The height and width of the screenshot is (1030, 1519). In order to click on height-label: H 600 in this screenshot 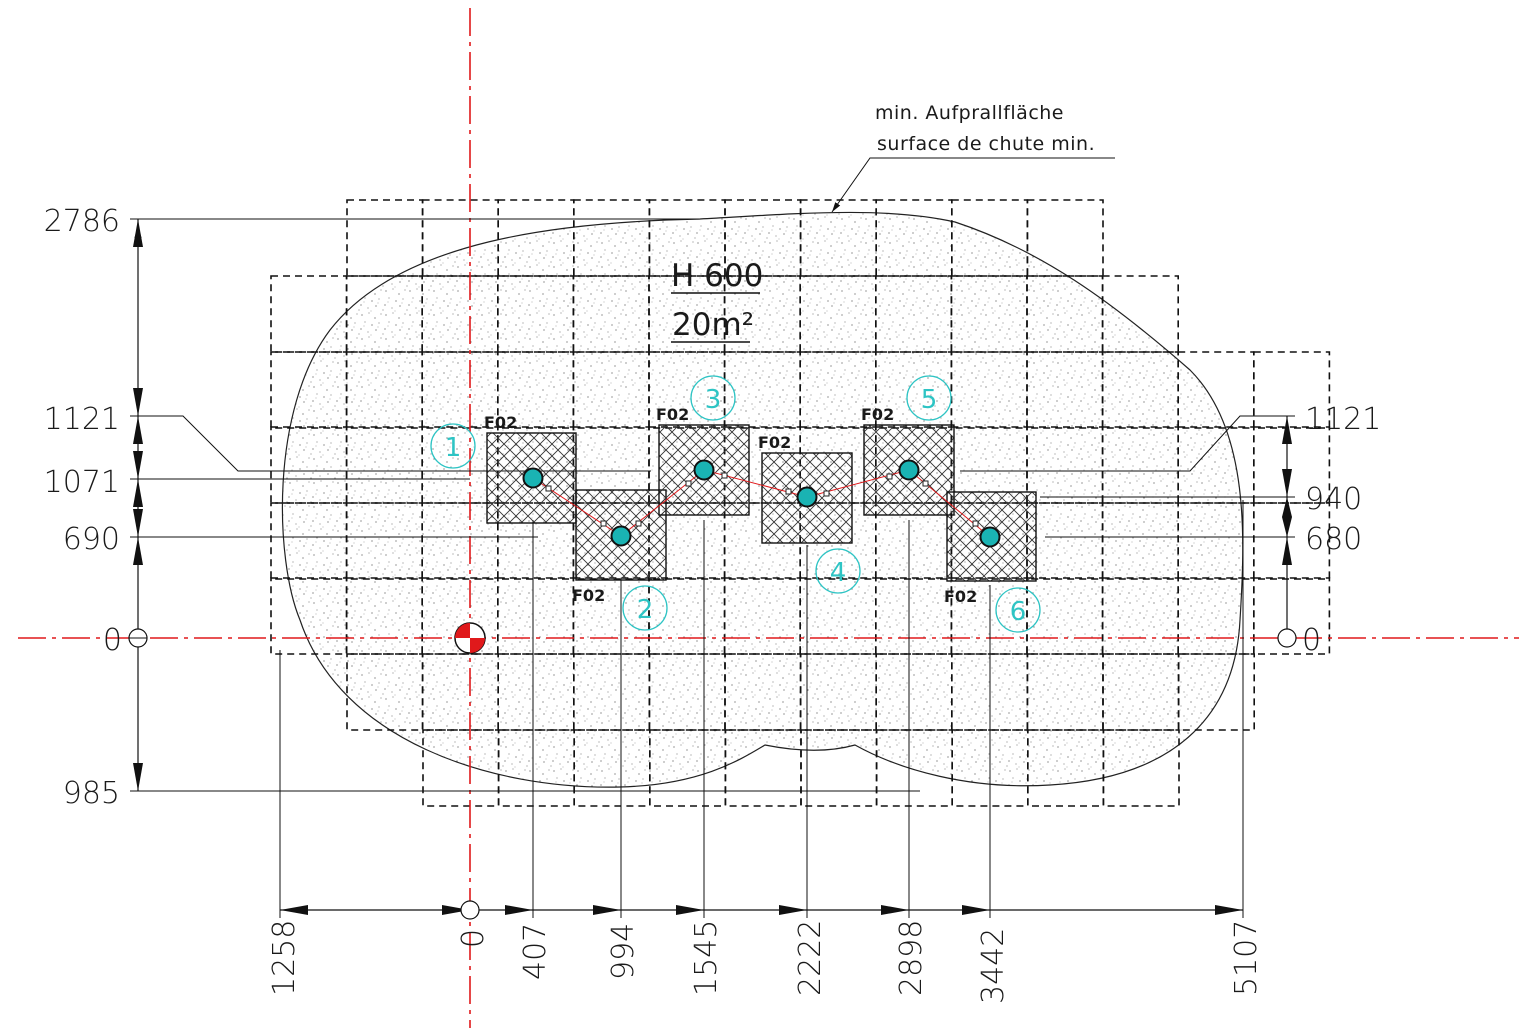, I will do `click(717, 276)`.